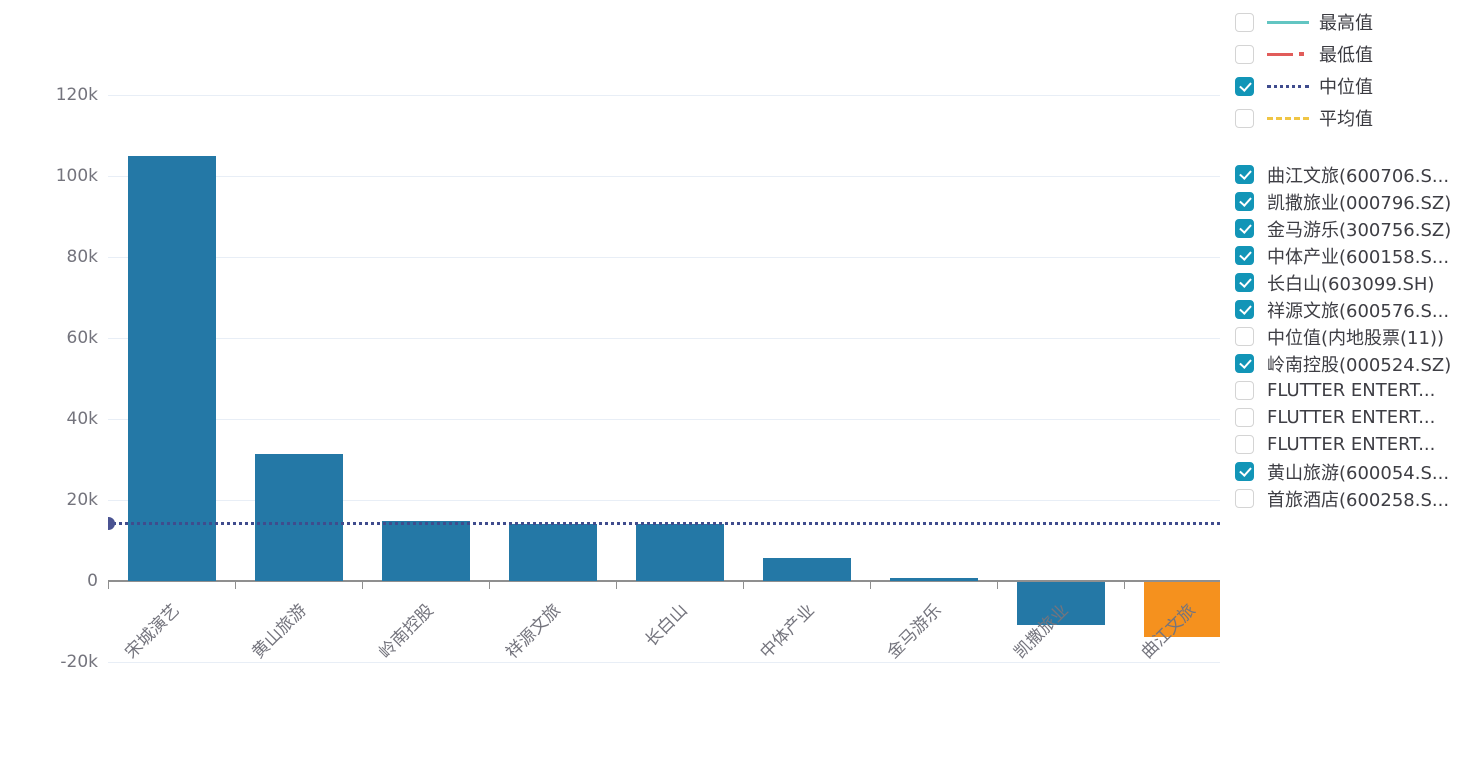 This screenshot has height=763, width=1477. What do you see at coordinates (82, 419) in the screenshot?
I see `y-axis-tick-label: 40k` at bounding box center [82, 419].